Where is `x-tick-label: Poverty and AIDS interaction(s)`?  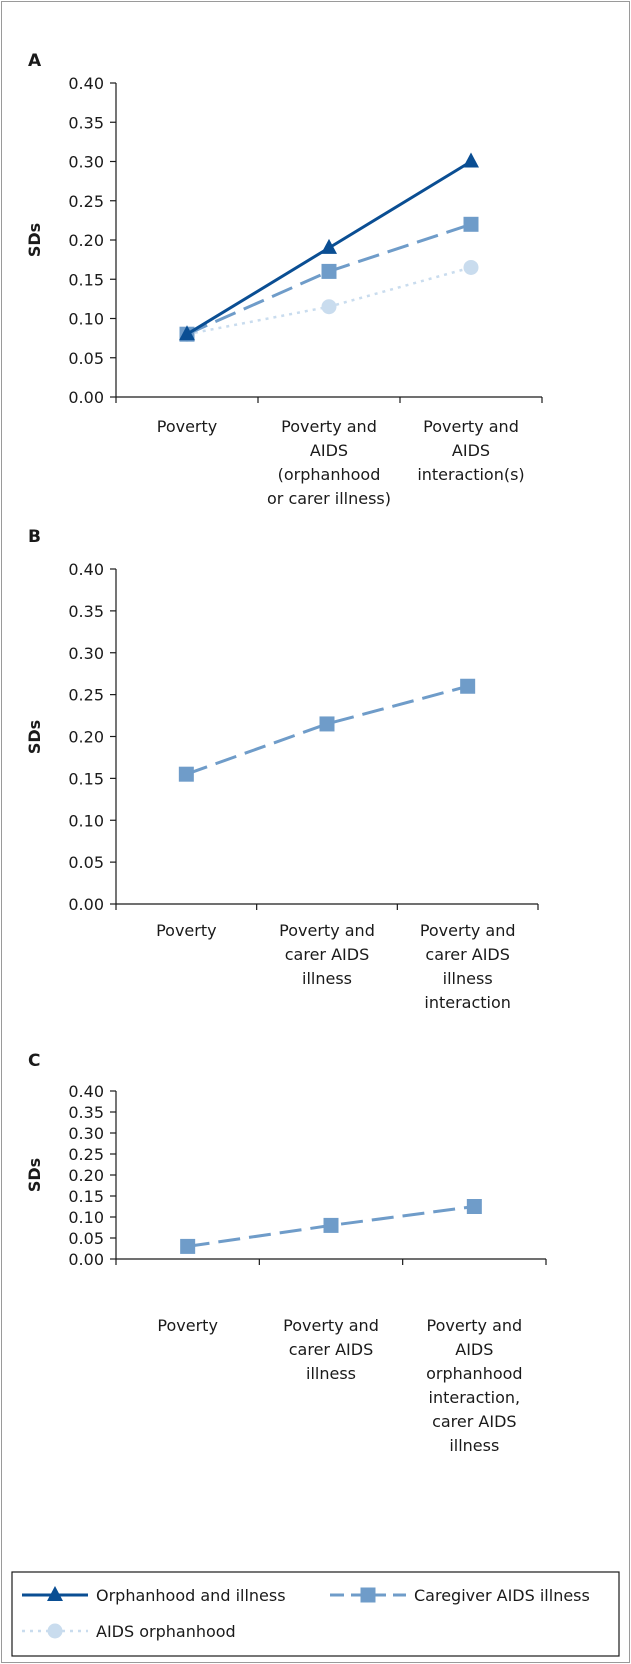 x-tick-label: Poverty and AIDS interaction(s) is located at coordinates (470, 450).